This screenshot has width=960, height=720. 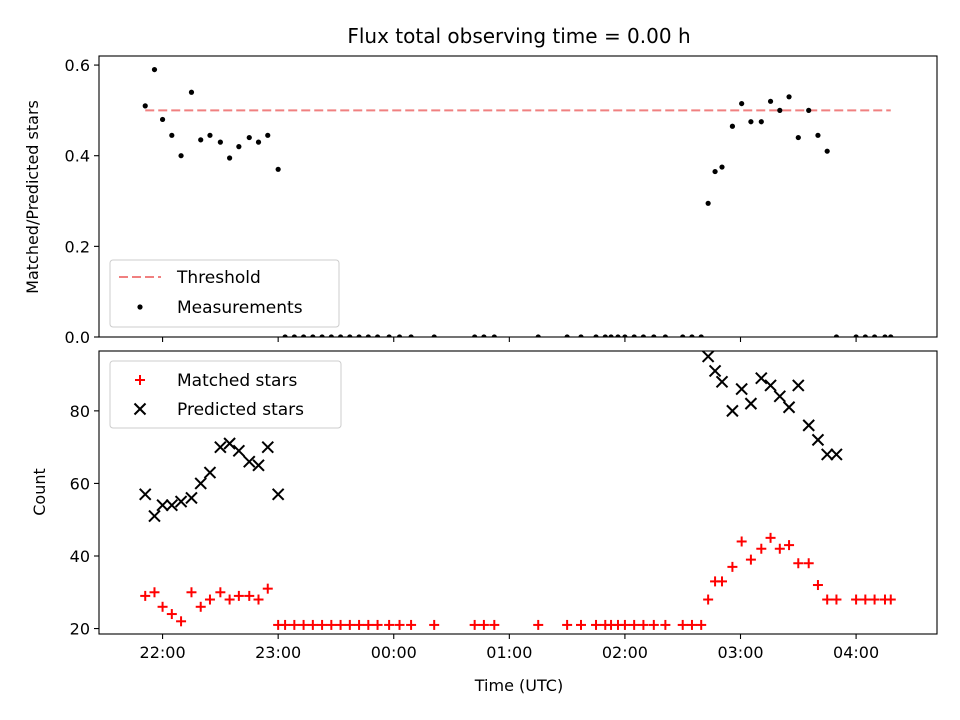 I want to click on legend-predicted-swatch-b, so click(x=140, y=409).